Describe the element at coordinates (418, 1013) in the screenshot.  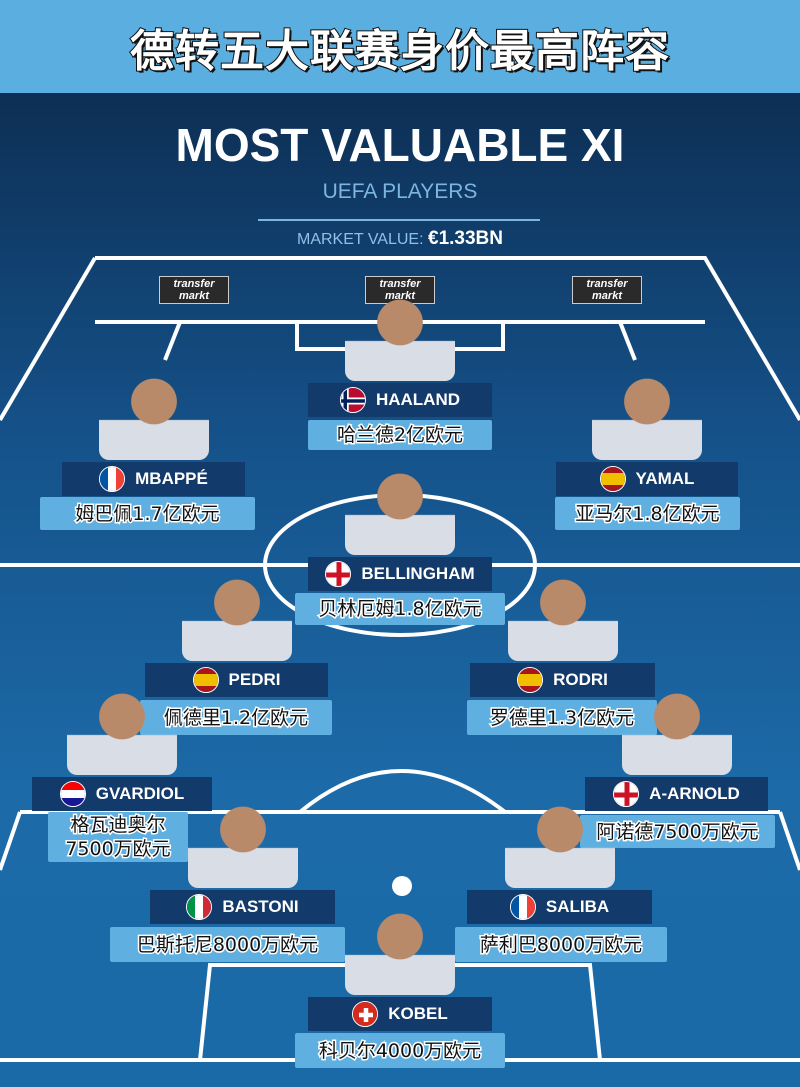
I see `player-name: KOBEL` at that location.